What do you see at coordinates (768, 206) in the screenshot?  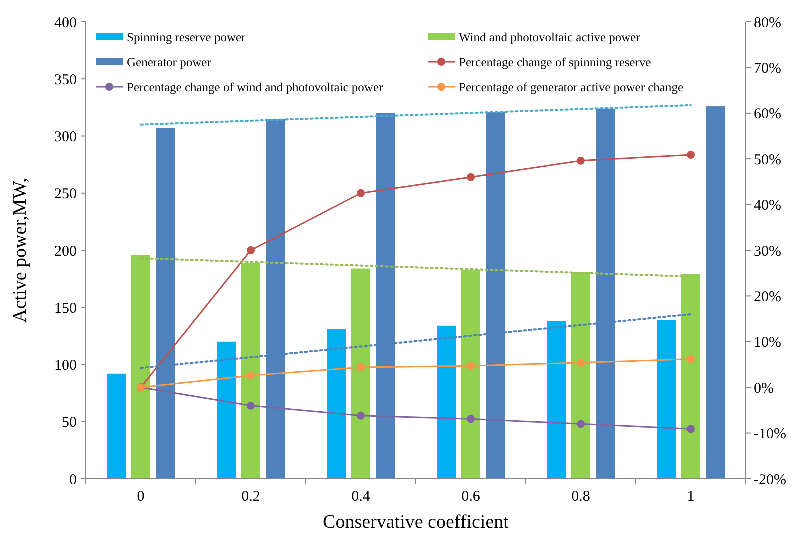 I see `y2-tick-label: 40%` at bounding box center [768, 206].